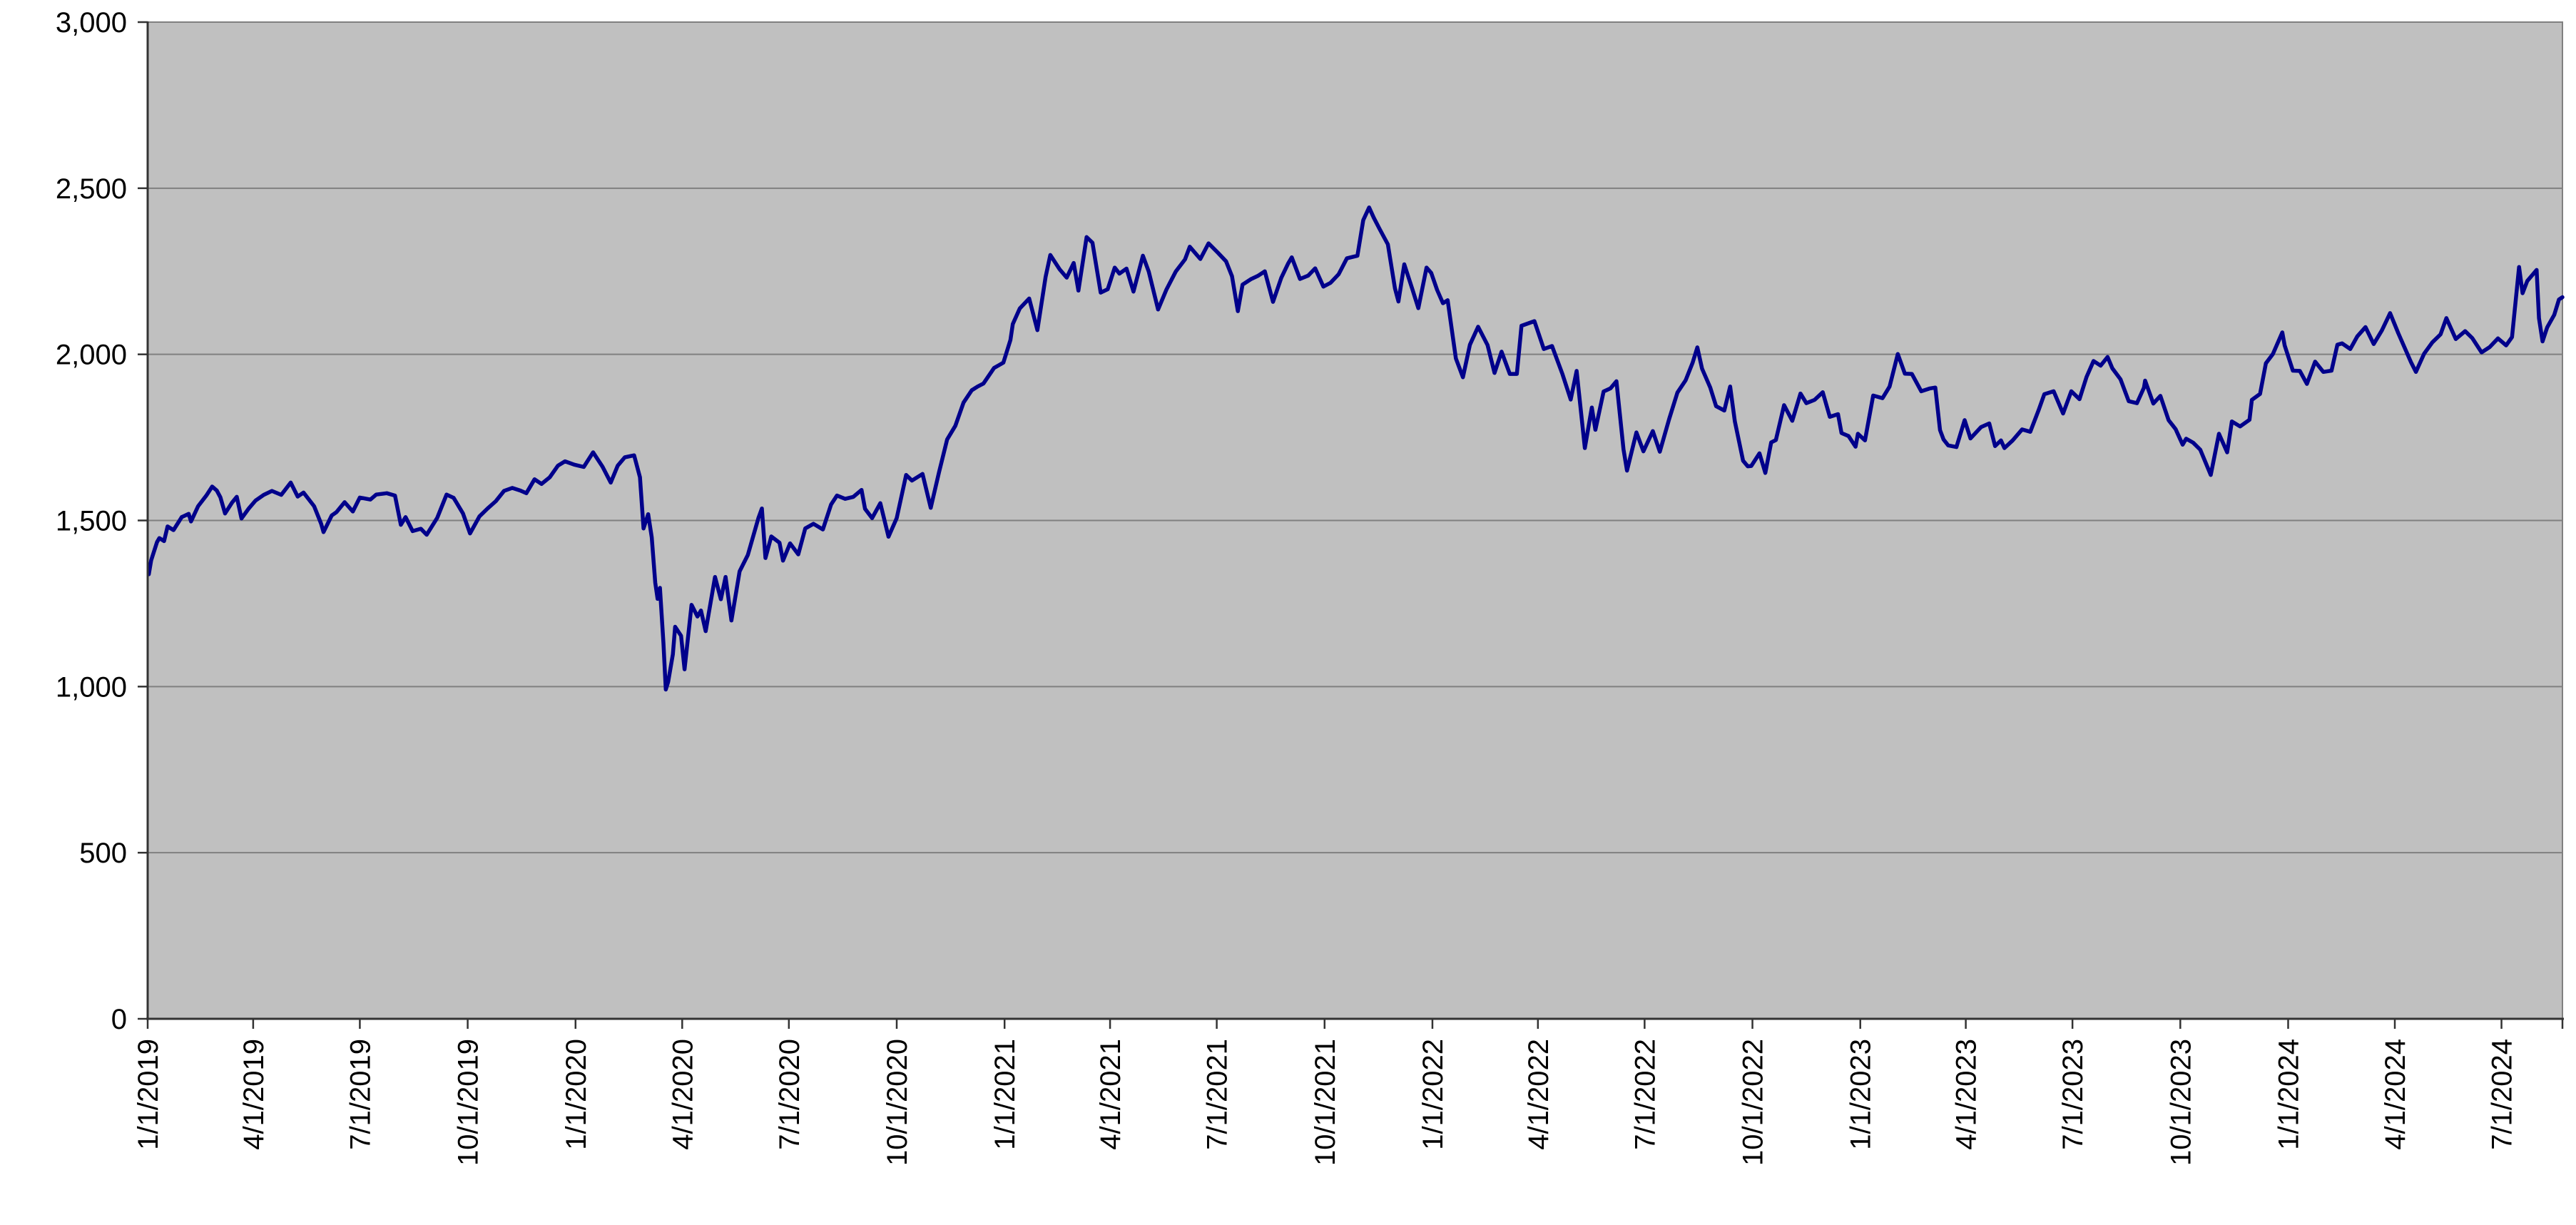 The image size is (2576, 1225). Describe the element at coordinates (91, 521) in the screenshot. I see `y-tick-label: 1,500` at that location.